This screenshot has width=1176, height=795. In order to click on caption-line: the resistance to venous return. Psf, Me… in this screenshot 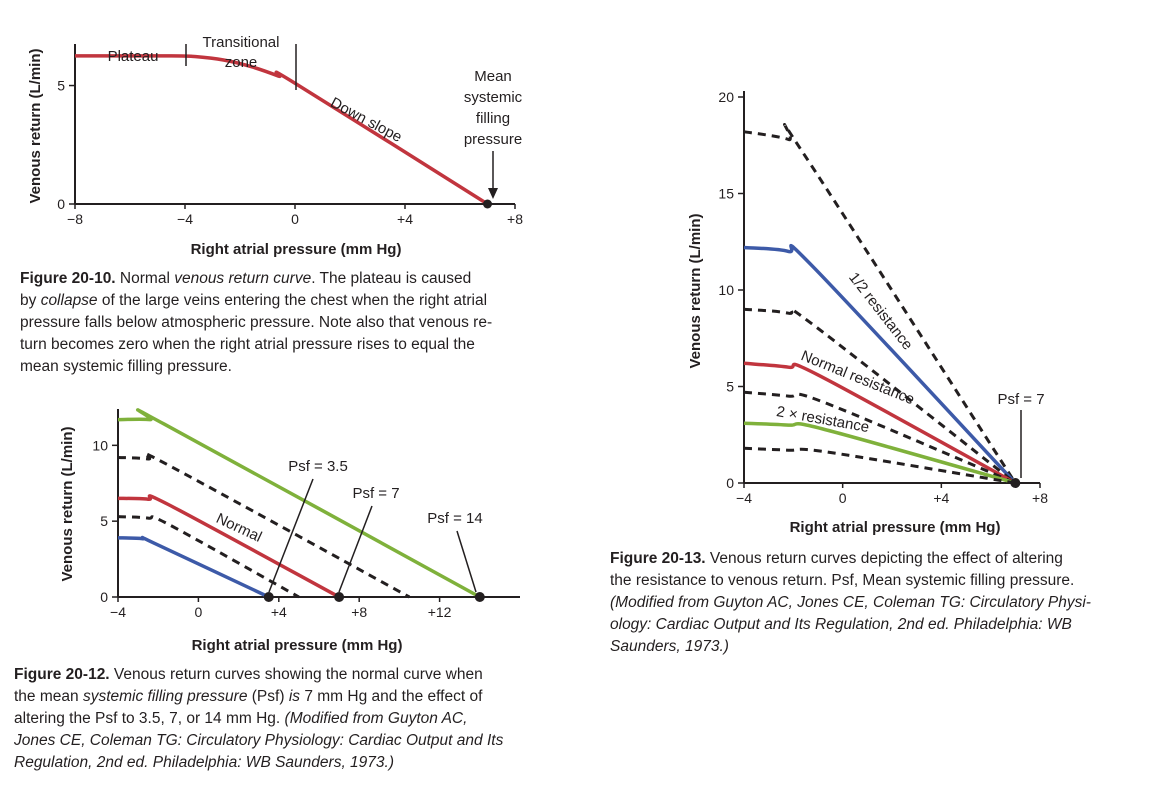, I will do `click(872, 581)`.